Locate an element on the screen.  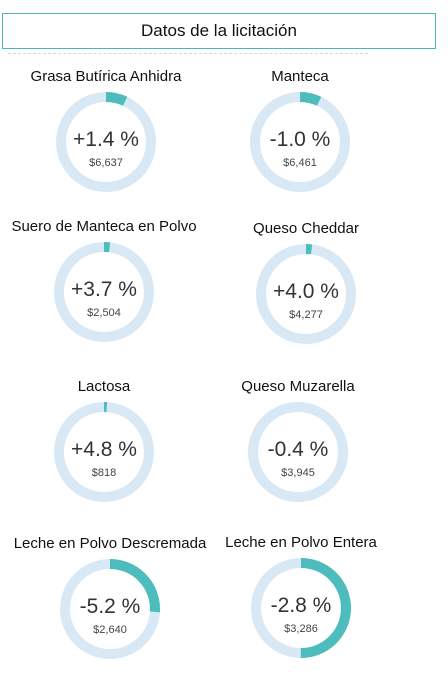
card-suero-manteca: Suero de Manteca en Polvo +3.7 % $2,504 is located at coordinates (104, 293).